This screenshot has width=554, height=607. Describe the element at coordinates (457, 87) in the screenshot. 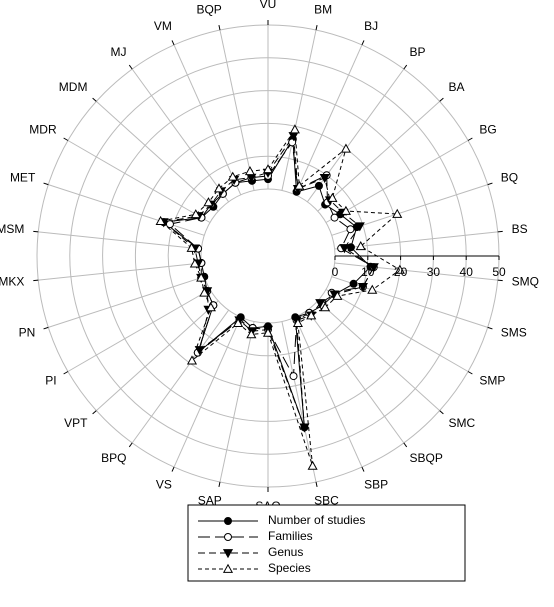

I see `category-label: BA` at that location.